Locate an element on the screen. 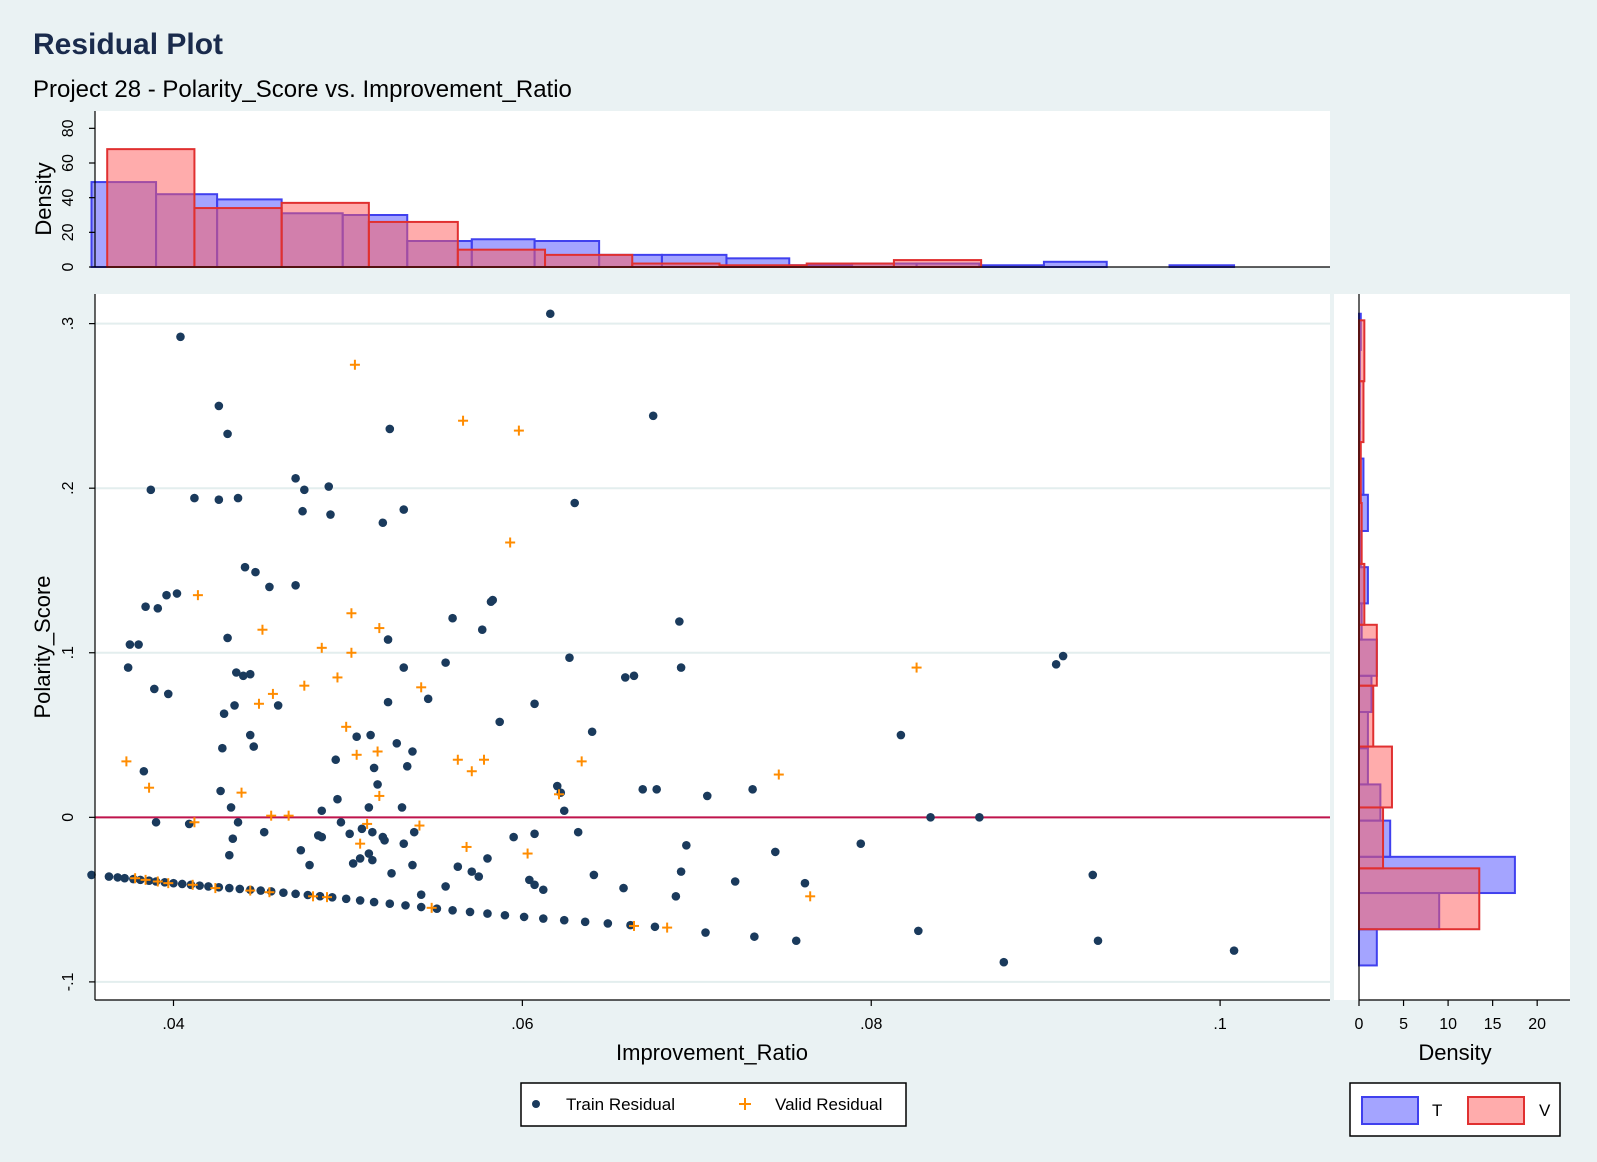 The width and height of the screenshot is (1597, 1162). x-tick-label: .04 is located at coordinates (173, 1024).